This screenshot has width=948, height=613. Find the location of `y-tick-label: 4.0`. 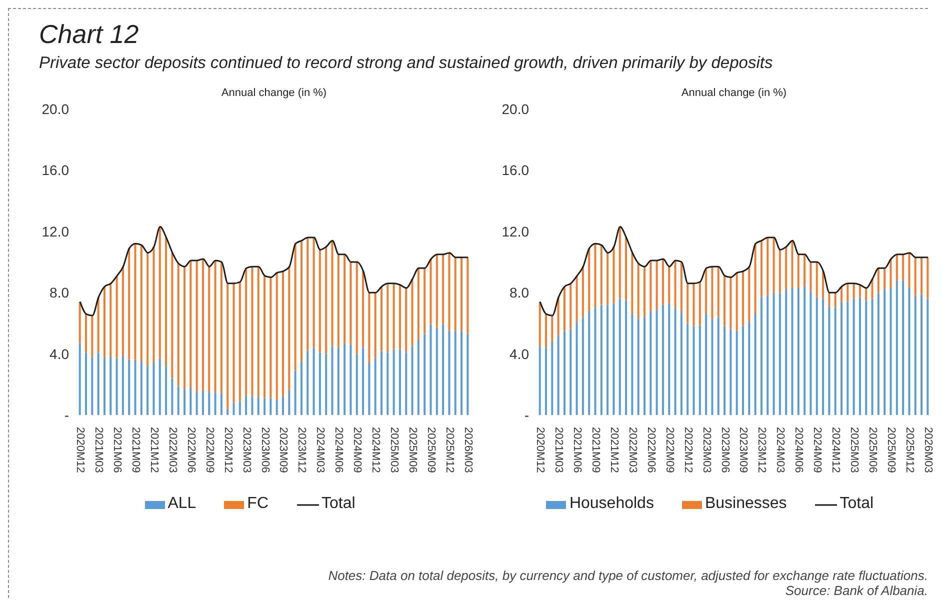

y-tick-label: 4.0 is located at coordinates (60, 354).